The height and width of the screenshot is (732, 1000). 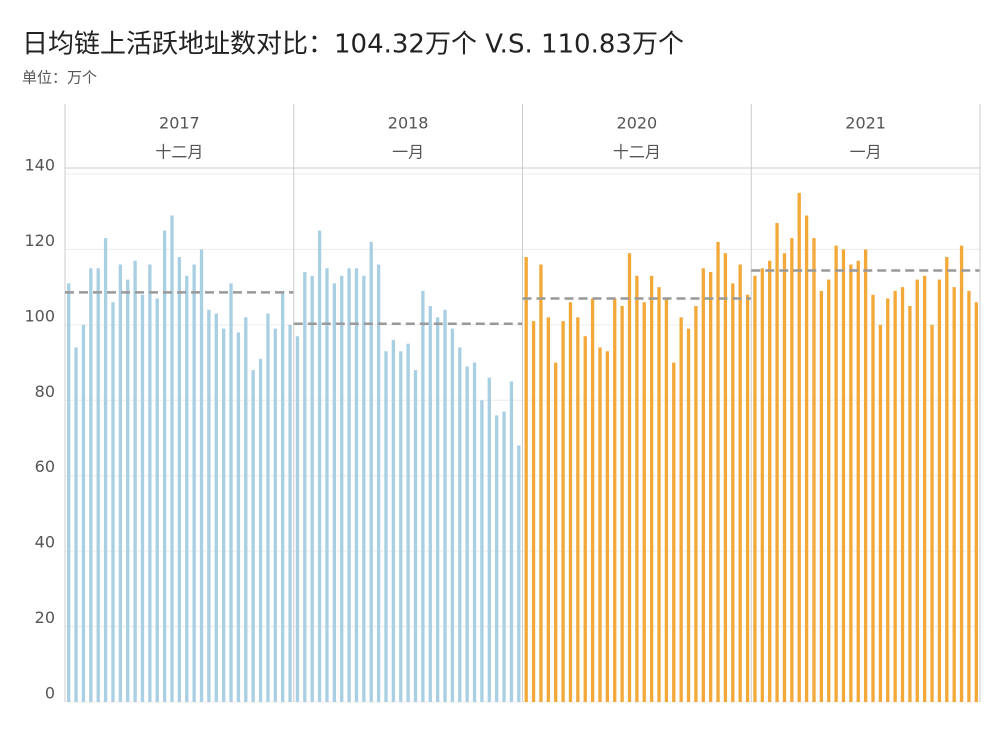 I want to click on panel-month: 一月, so click(x=408, y=152).